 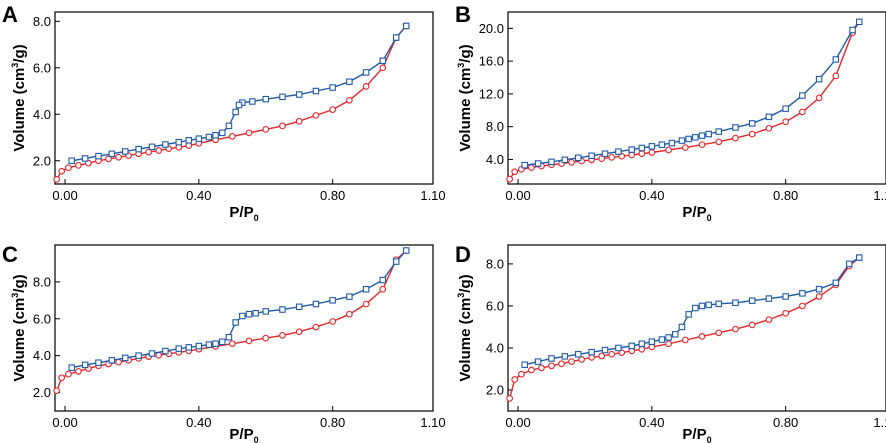 I want to click on adsorption-series, so click(x=231, y=321).